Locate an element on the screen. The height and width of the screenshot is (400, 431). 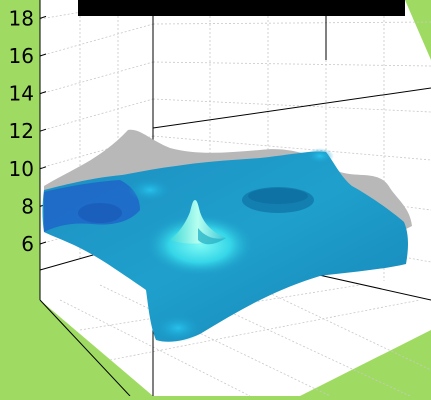
corner-glow-left is located at coordinates (150, 190).